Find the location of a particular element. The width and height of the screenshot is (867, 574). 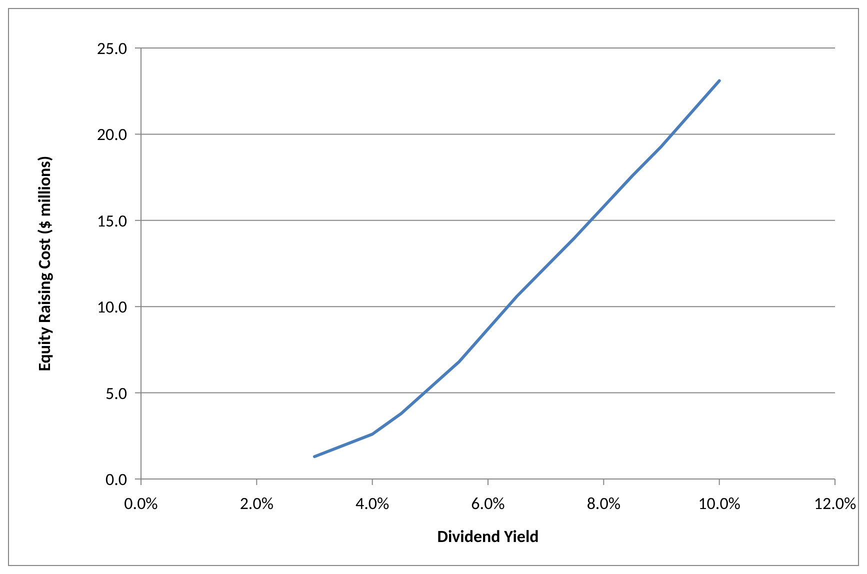

x-axis-title: Dividend Yield is located at coordinates (488, 536).